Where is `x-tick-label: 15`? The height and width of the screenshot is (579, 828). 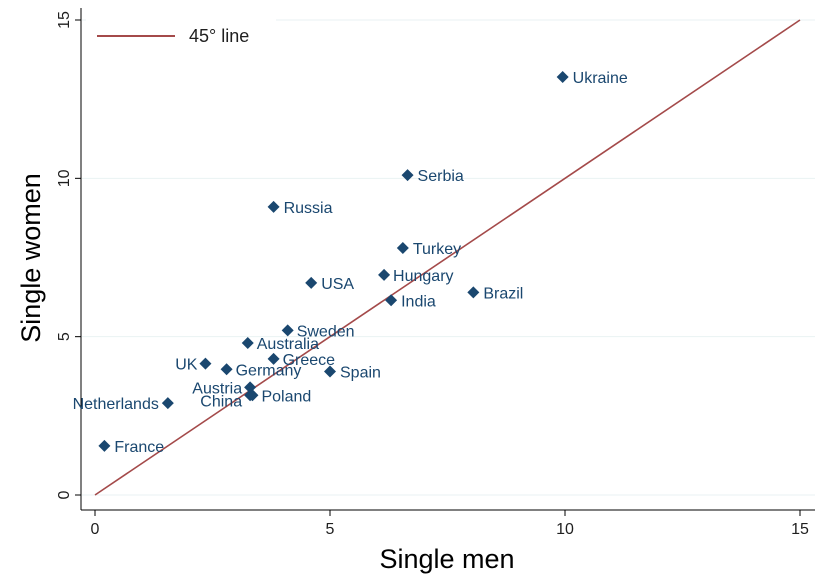
x-tick-label: 15 is located at coordinates (800, 529).